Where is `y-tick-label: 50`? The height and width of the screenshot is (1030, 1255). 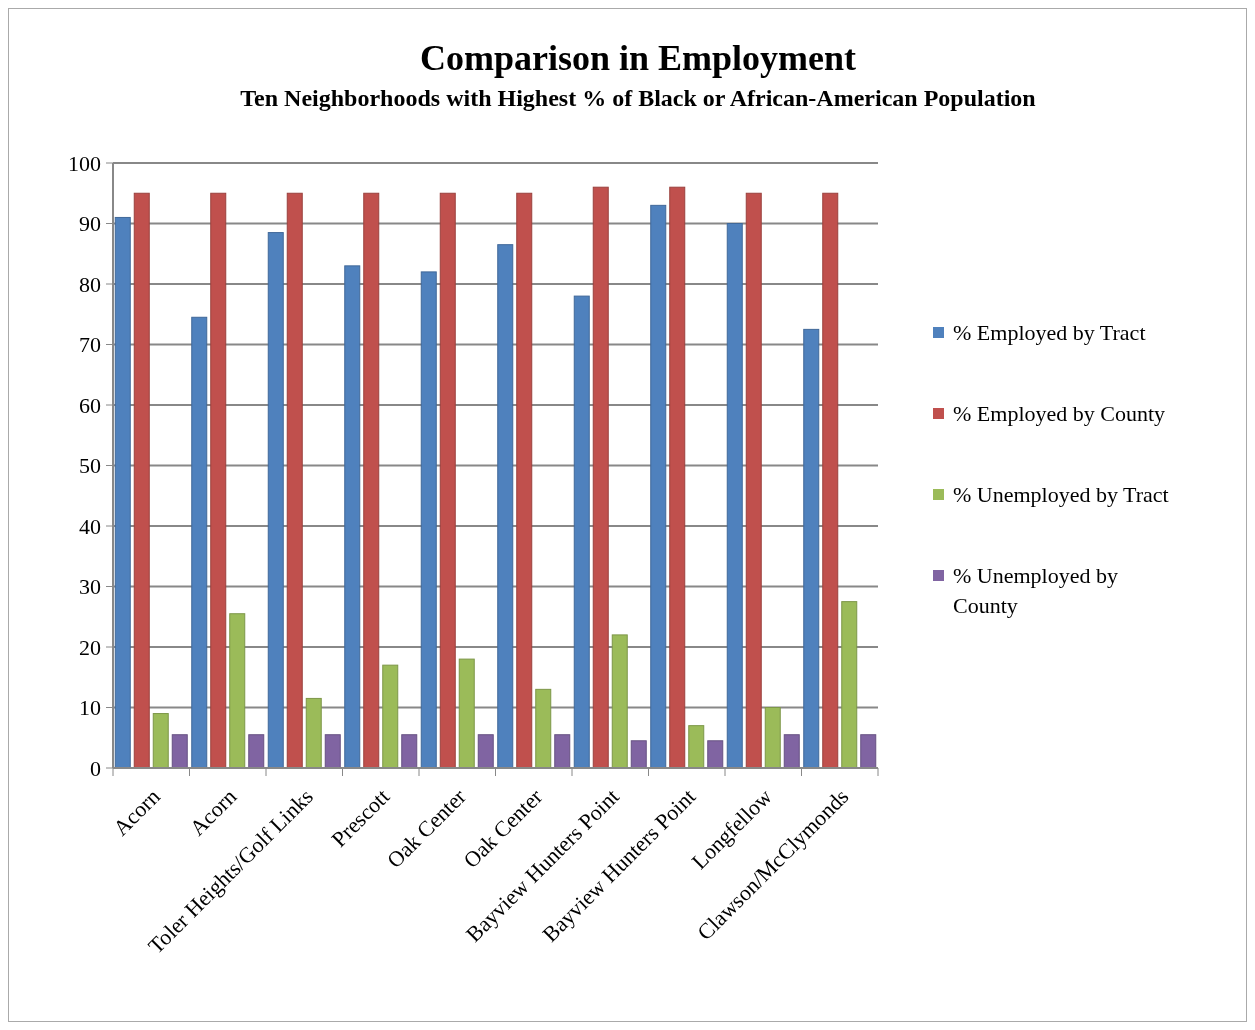
y-tick-label: 50 is located at coordinates (90, 466).